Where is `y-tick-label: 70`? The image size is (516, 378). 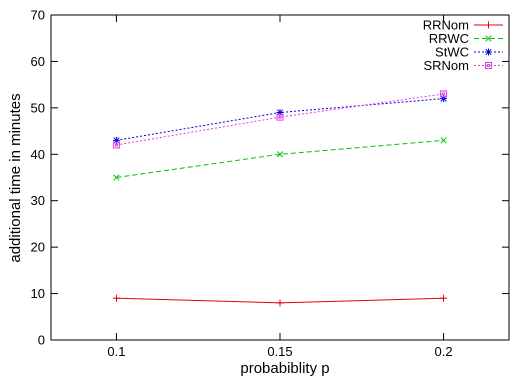
y-tick-label: 70 is located at coordinates (38, 15).